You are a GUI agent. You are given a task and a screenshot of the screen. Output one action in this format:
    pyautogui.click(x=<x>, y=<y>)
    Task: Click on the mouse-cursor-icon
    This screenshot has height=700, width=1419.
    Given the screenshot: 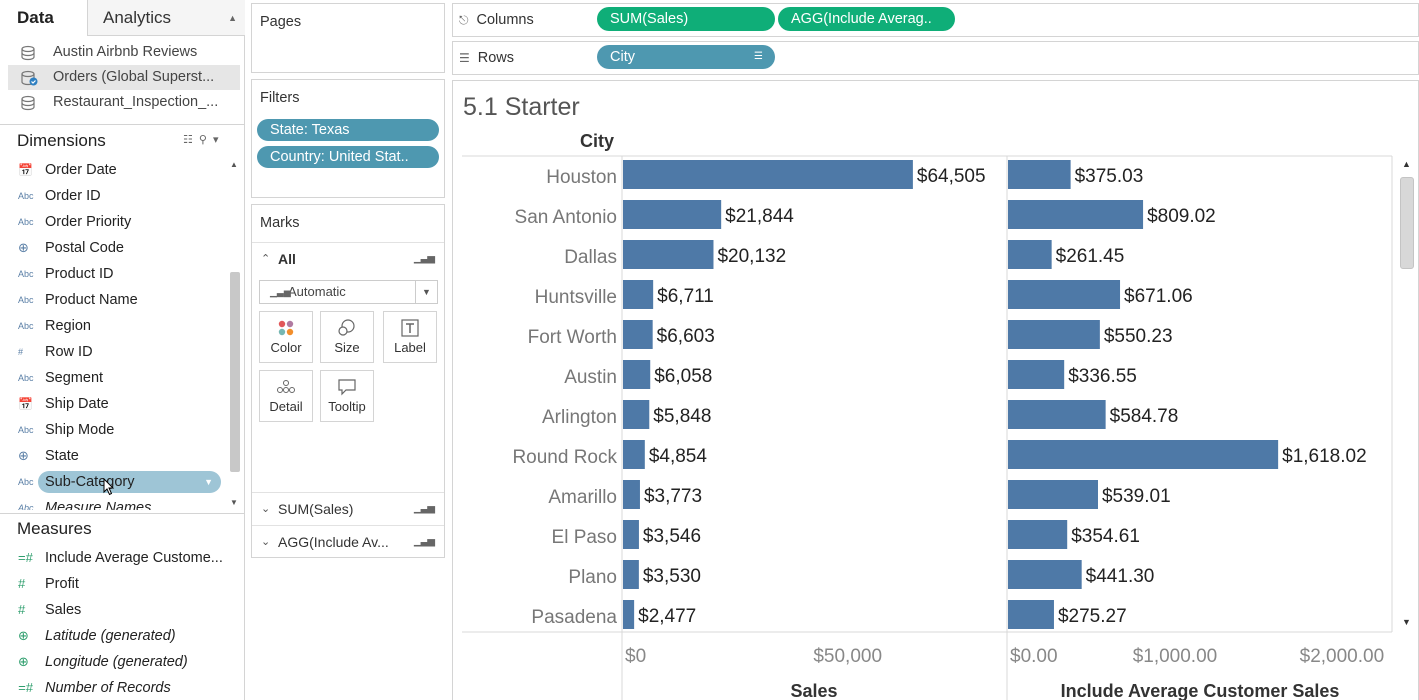 What is the action you would take?
    pyautogui.click(x=109, y=487)
    